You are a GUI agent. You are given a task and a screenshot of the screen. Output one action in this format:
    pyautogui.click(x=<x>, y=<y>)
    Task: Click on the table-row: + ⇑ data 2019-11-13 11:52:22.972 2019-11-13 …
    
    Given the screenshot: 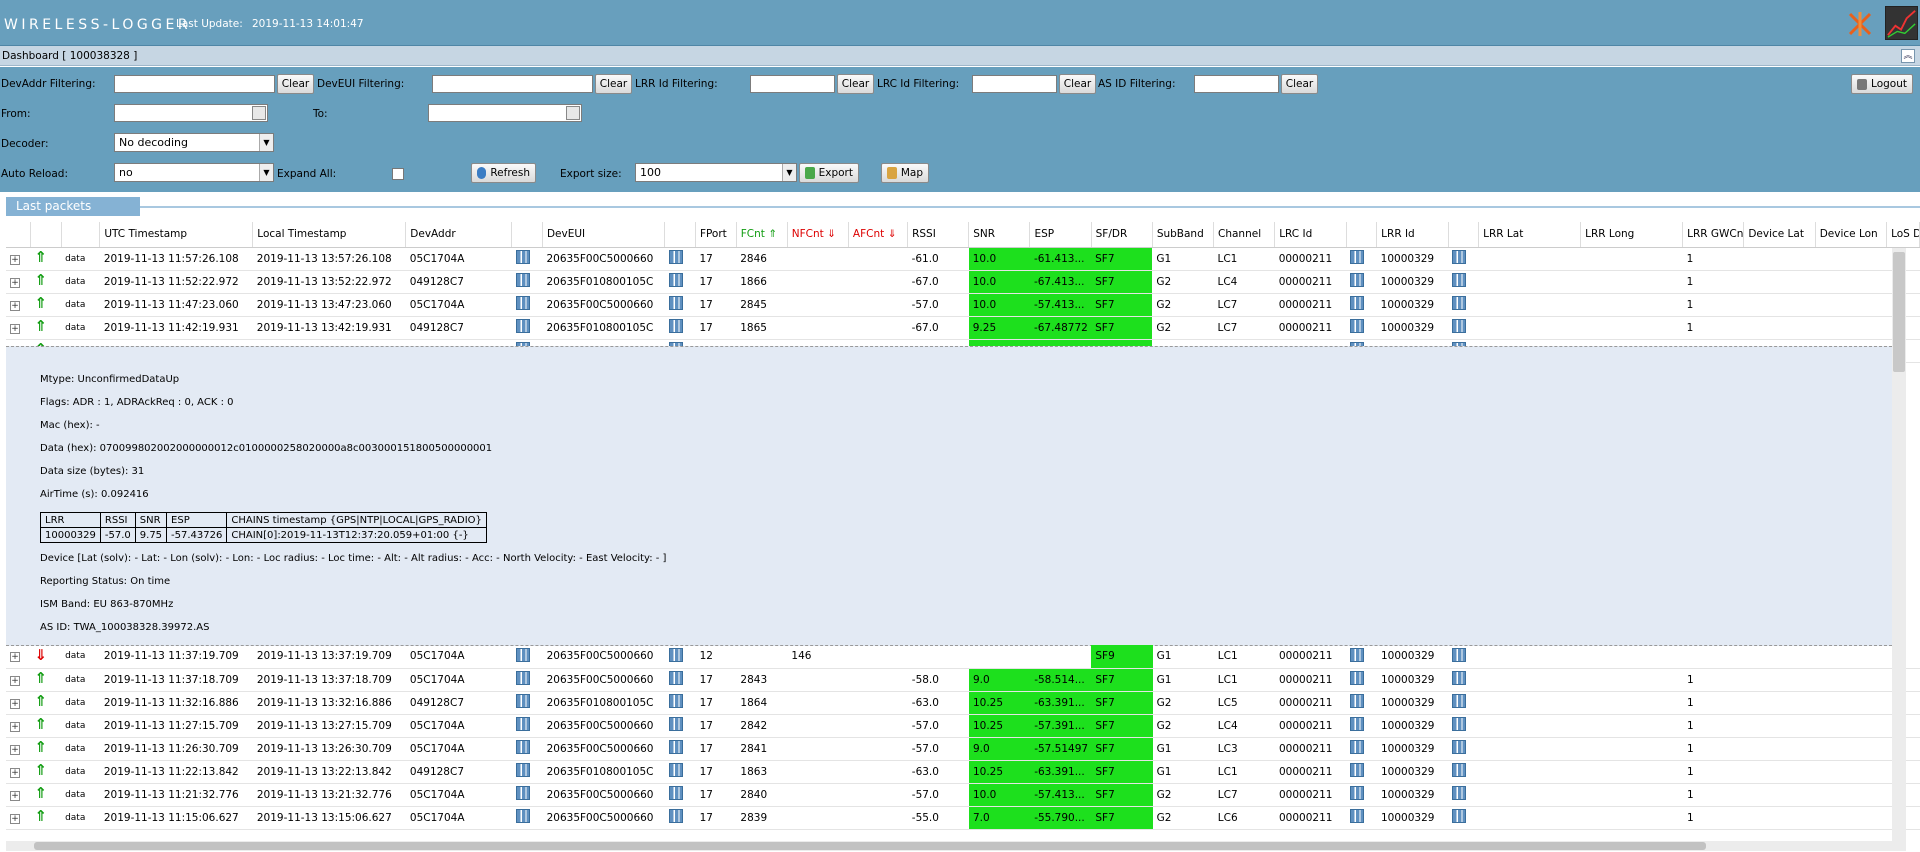 What is the action you would take?
    pyautogui.click(x=963, y=282)
    